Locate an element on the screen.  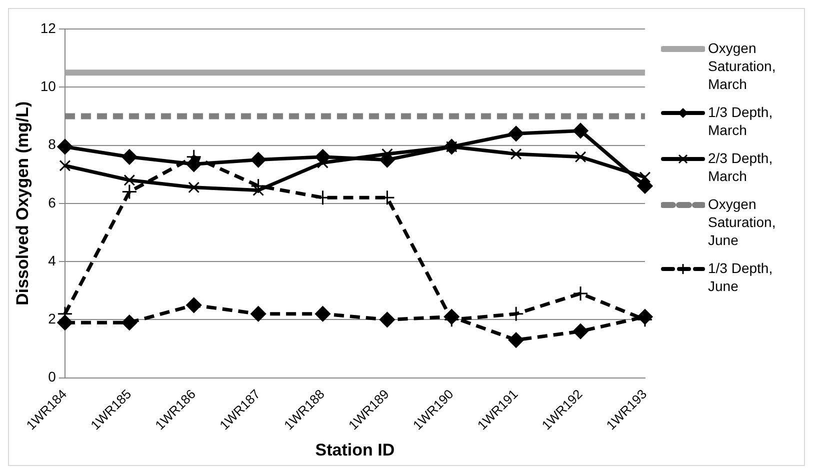
y-tick-label: 10 is located at coordinates (48, 86).